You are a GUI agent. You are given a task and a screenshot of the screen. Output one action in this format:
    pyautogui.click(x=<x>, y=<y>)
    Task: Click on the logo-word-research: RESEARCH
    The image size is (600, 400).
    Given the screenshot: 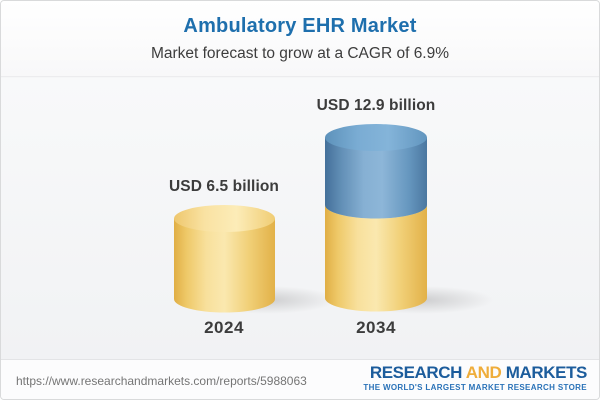 What is the action you would take?
    pyautogui.click(x=416, y=372)
    